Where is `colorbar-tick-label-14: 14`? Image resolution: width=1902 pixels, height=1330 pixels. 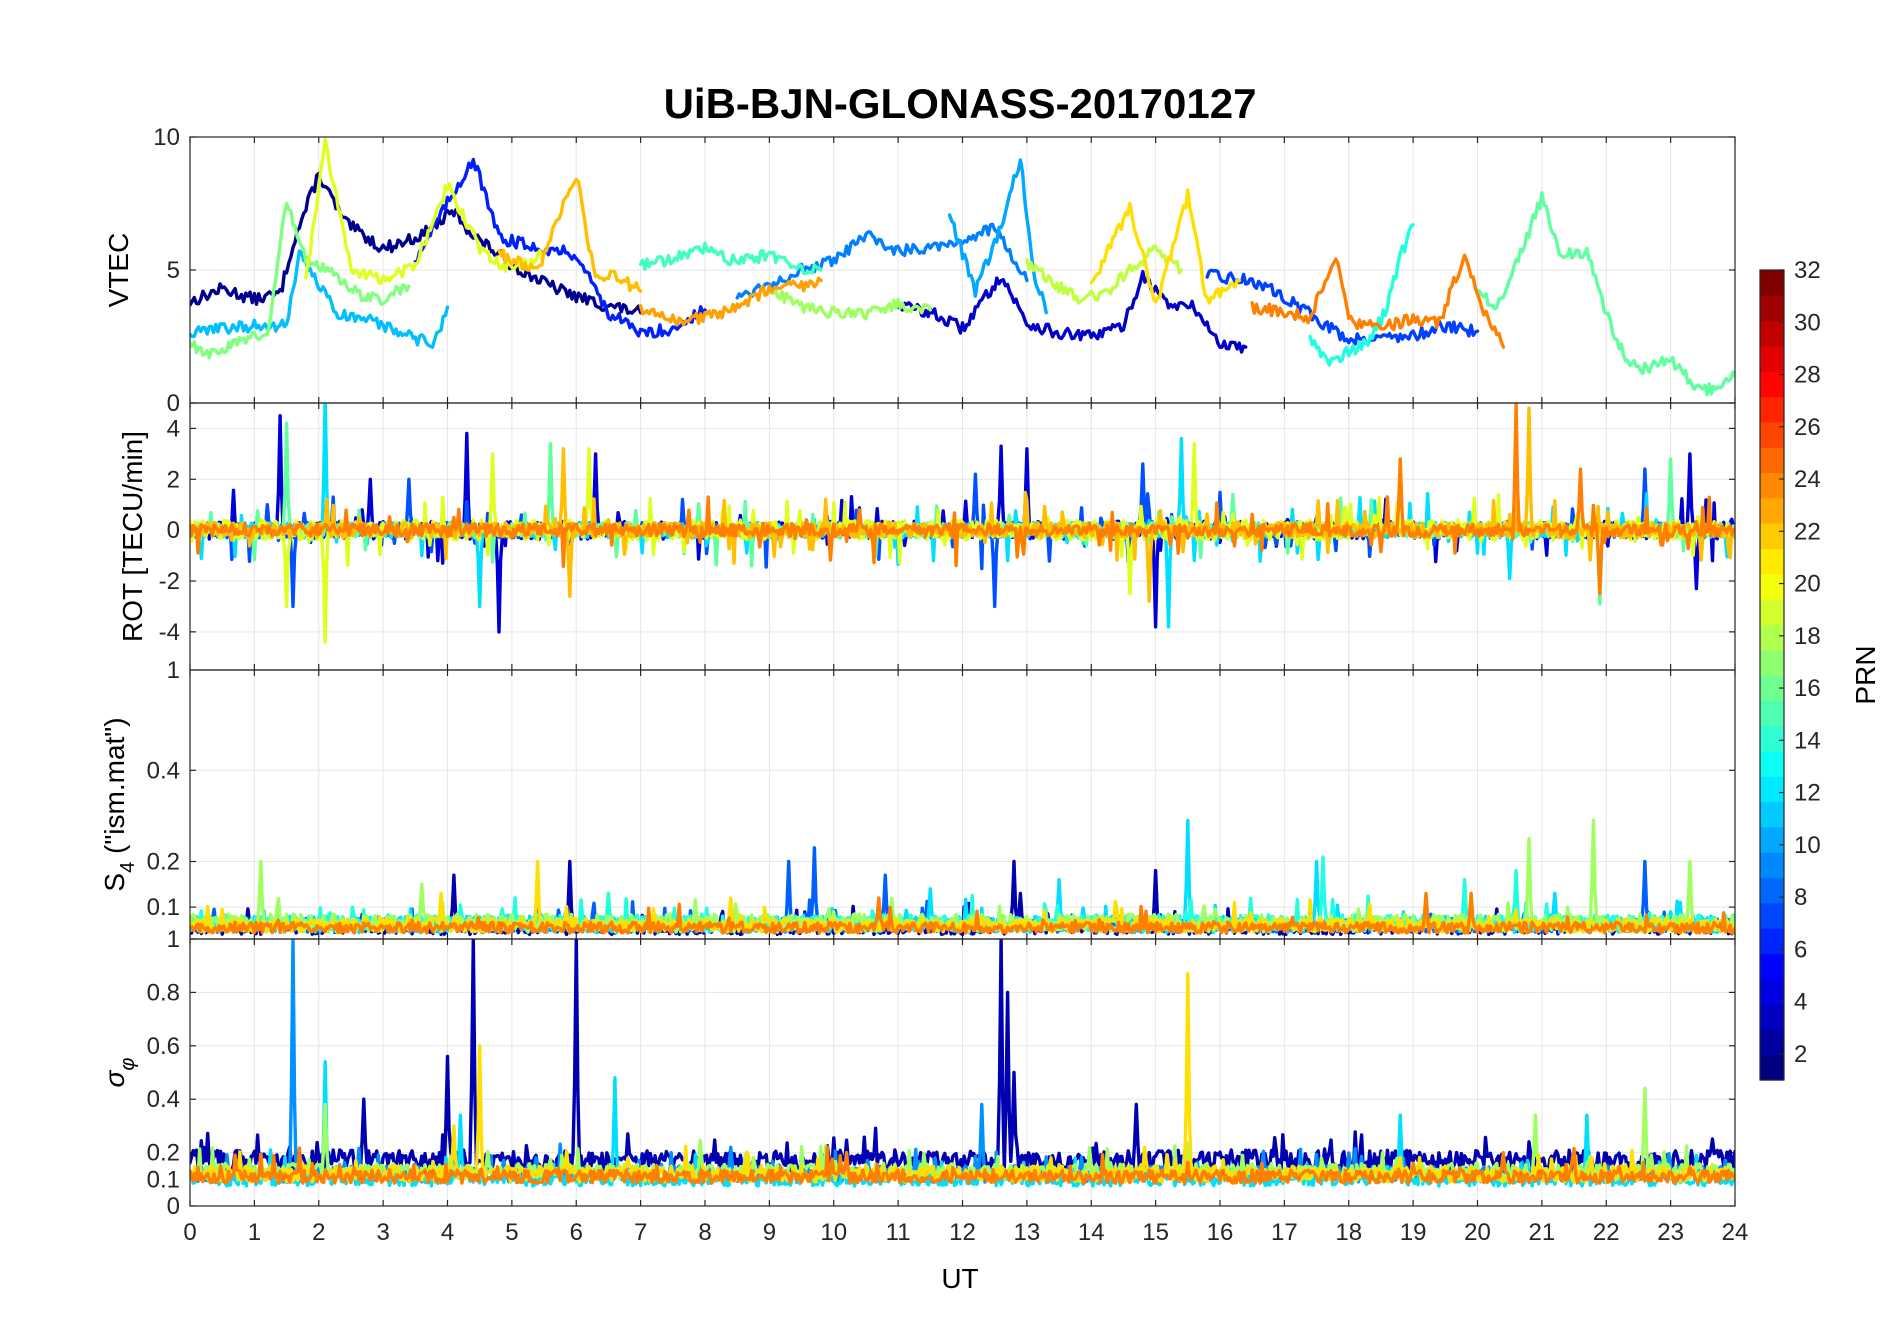 colorbar-tick-label-14: 14 is located at coordinates (1807, 740).